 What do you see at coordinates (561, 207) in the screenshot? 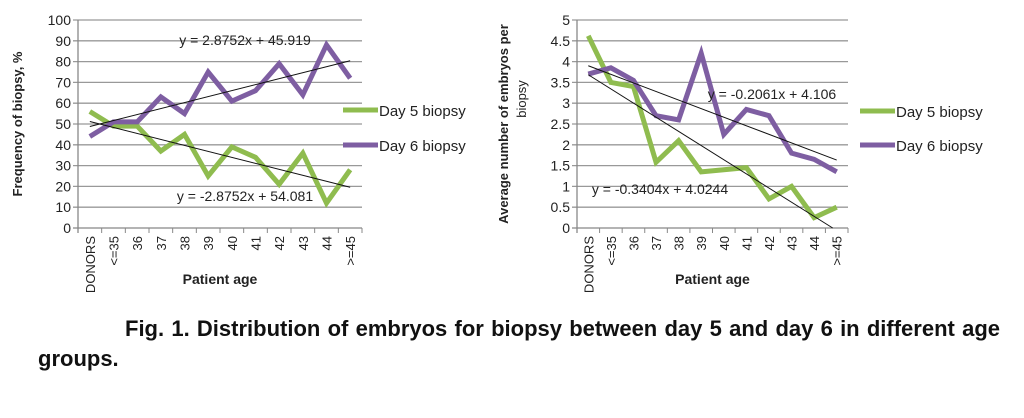
I see `y-tick-label: 0.5` at bounding box center [561, 207].